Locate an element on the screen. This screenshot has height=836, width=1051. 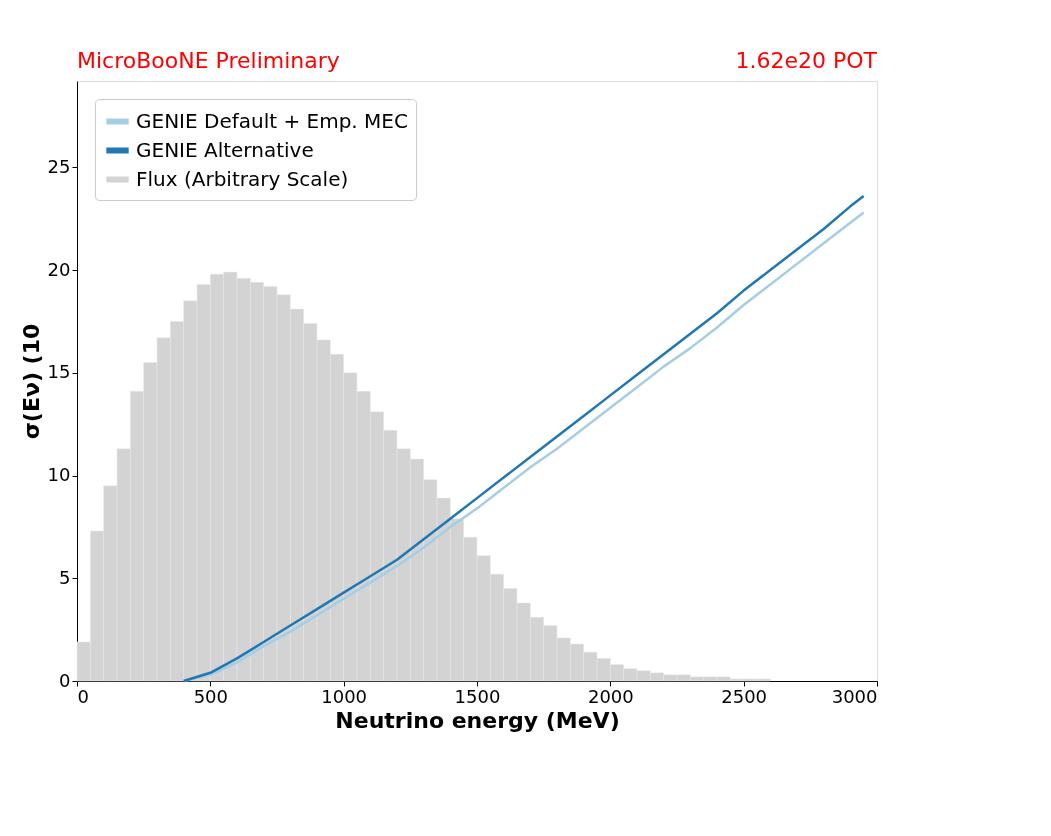
text: MicroBooNE Preliminary is located at coordinates (208, 60).